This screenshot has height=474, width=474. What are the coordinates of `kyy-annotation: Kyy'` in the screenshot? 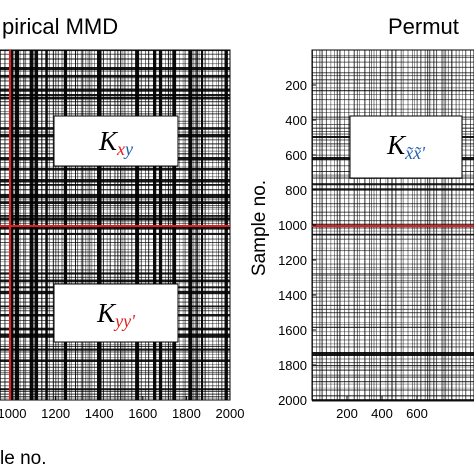 It's located at (116, 314).